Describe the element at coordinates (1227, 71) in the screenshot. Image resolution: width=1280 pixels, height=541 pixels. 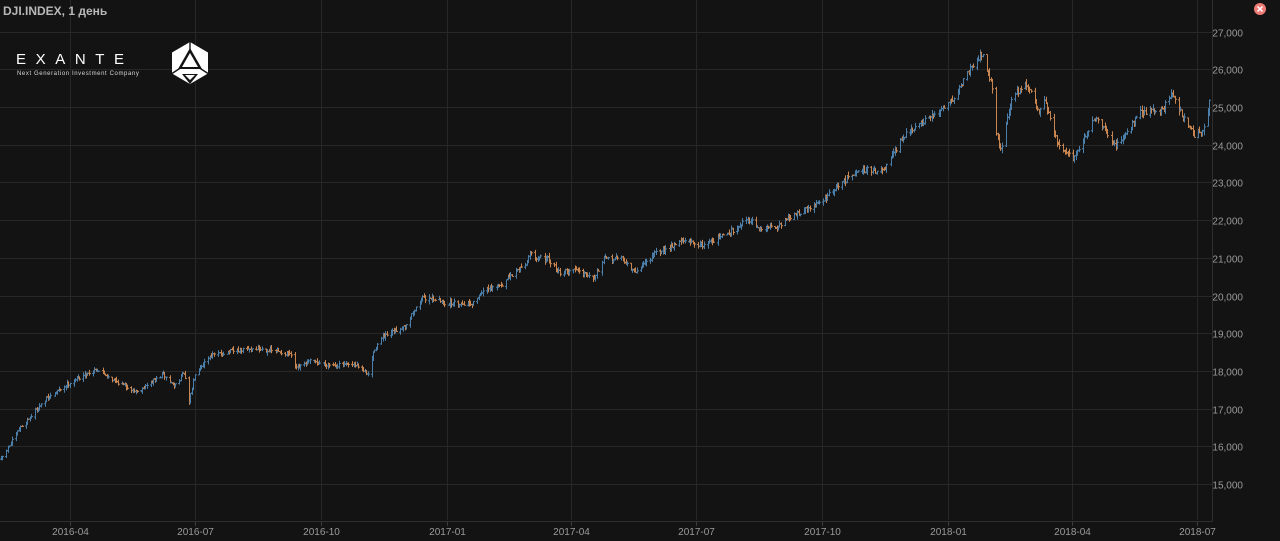
I see `price-tick-label: 26,000` at that location.